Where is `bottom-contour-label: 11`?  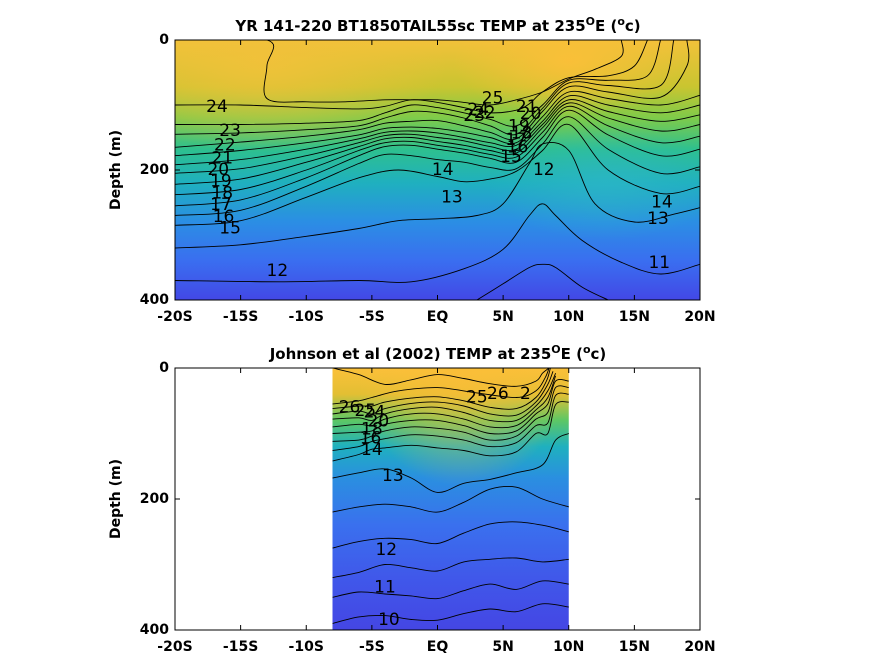
bottom-contour-label: 11 is located at coordinates (385, 587).